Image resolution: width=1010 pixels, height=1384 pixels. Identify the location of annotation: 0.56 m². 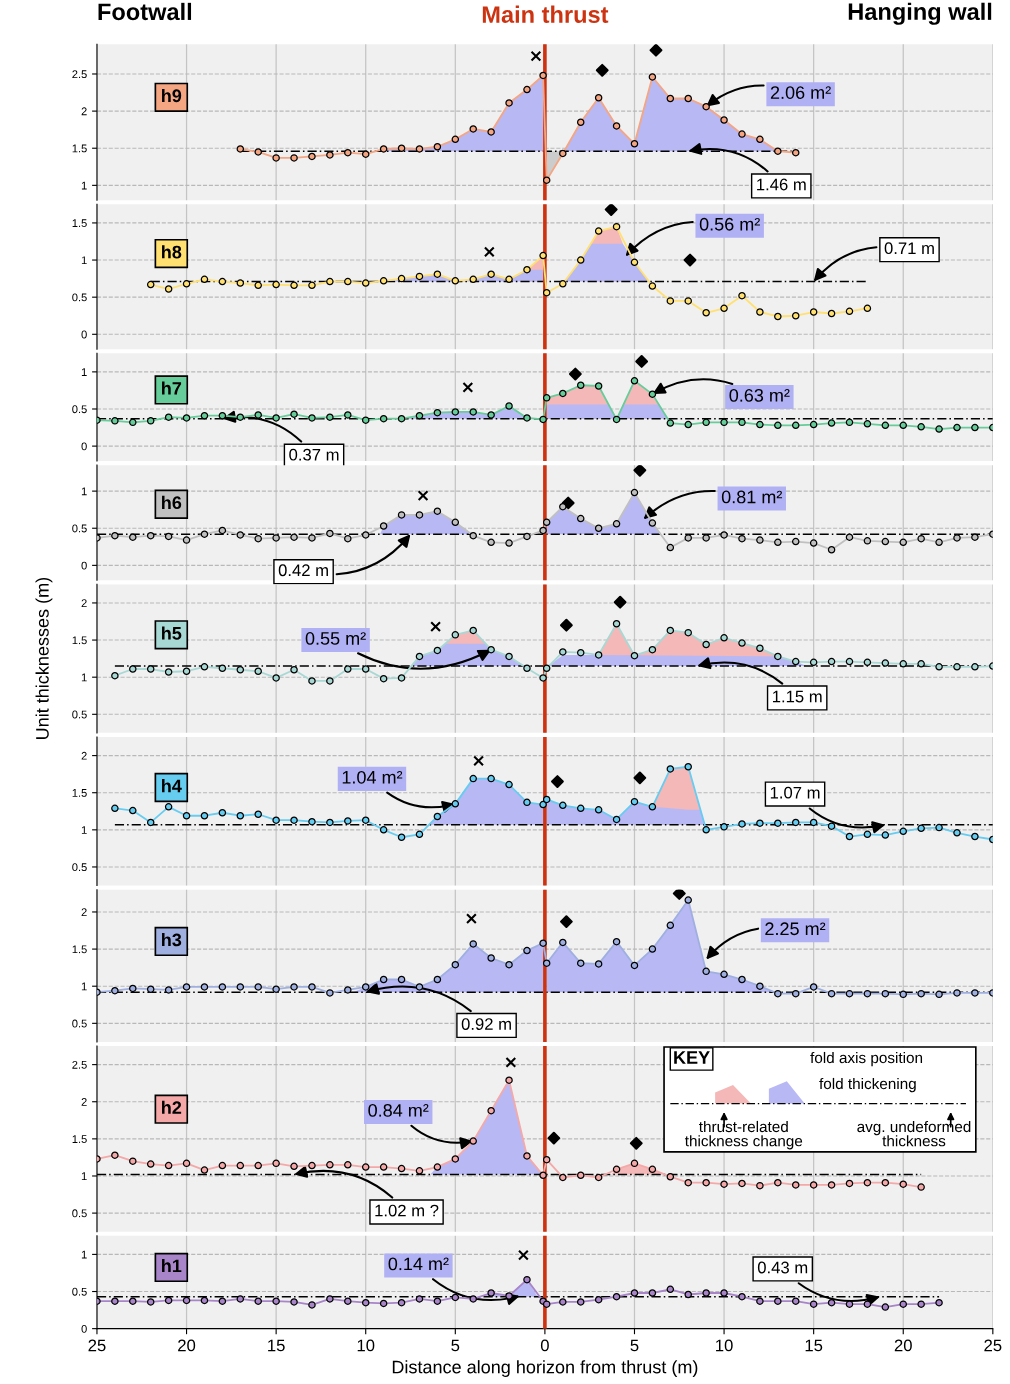
(729, 224).